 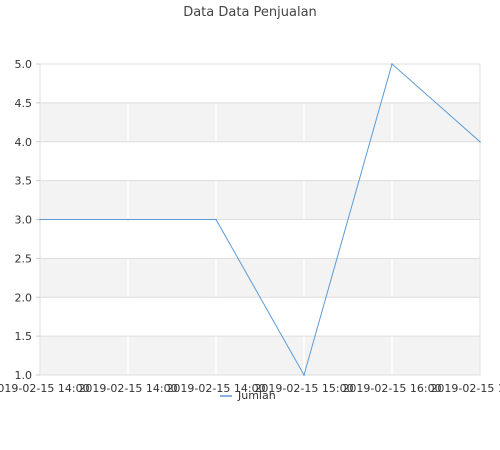 I want to click on x-tick-label: 2019-02-15 15:00, so click(x=303, y=388).